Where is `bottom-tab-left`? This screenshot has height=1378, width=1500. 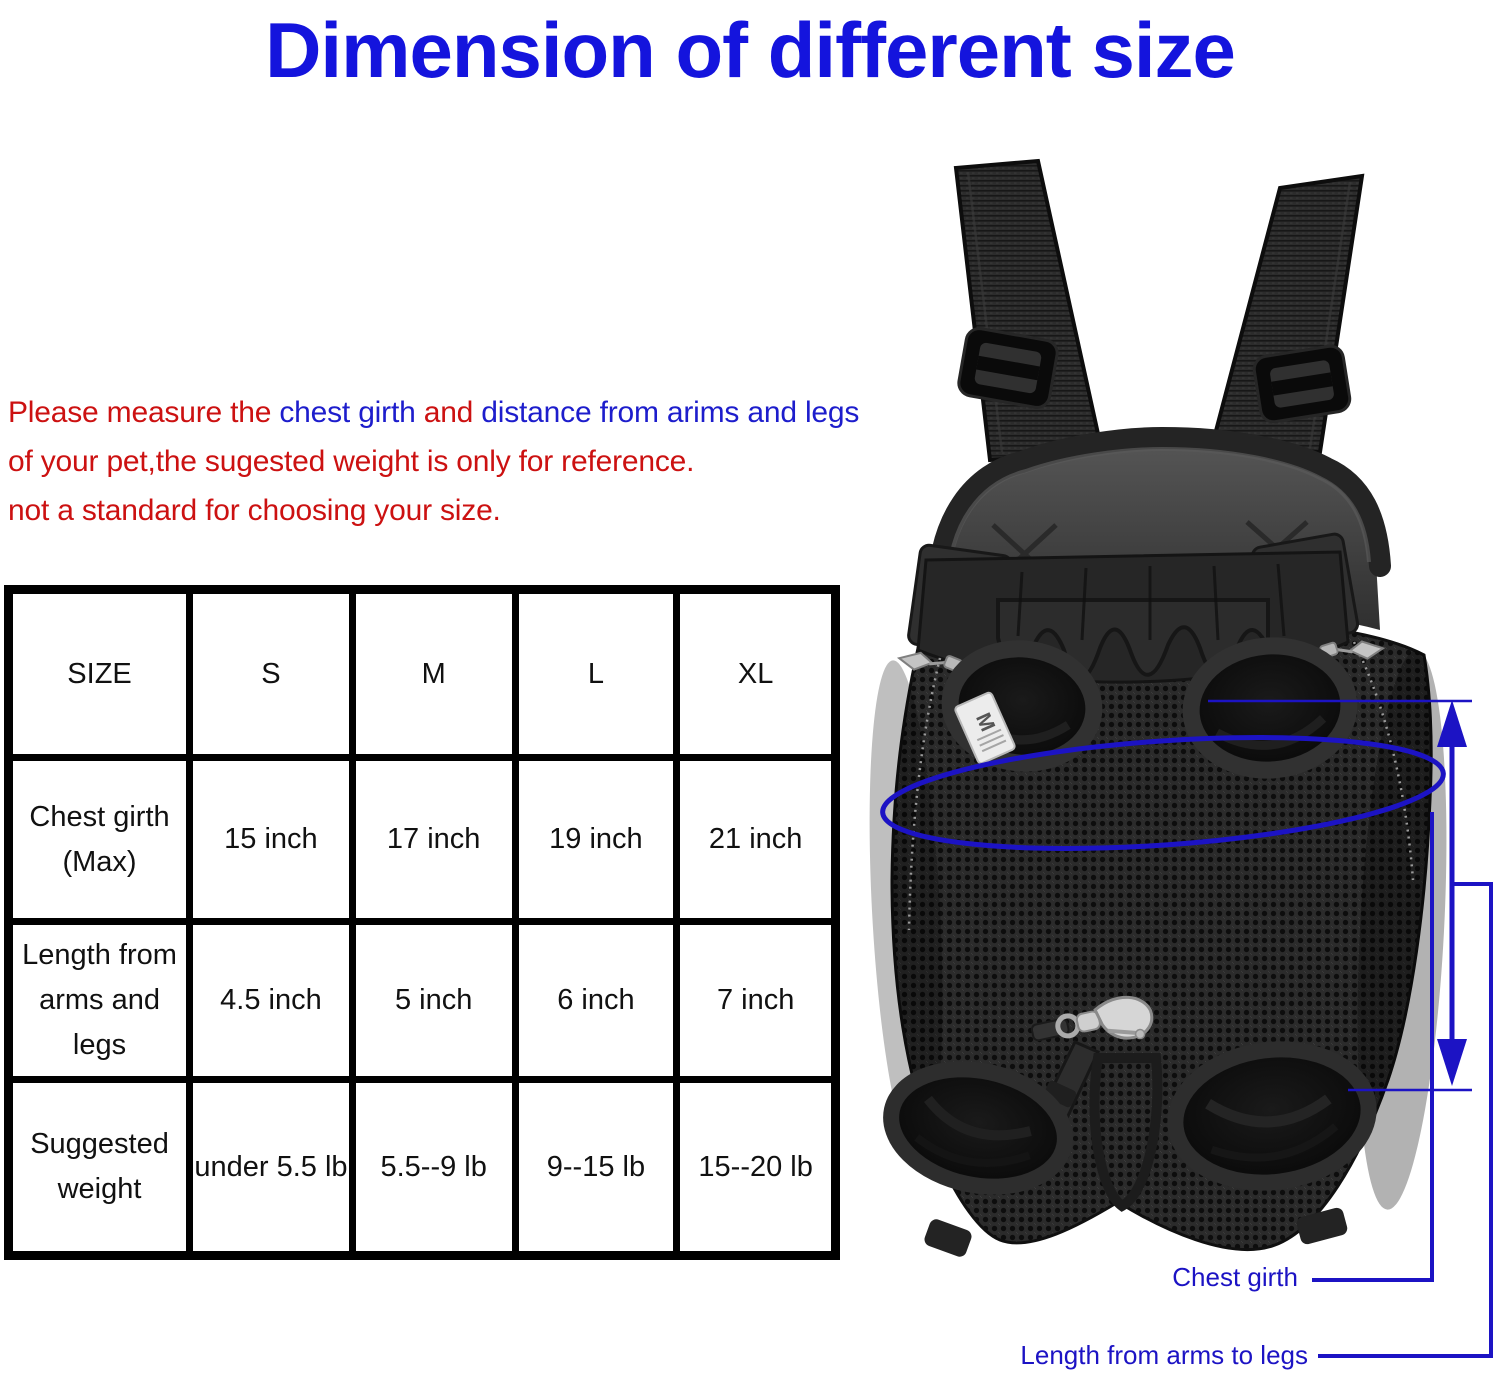 bottom-tab-left is located at coordinates (948, 1238).